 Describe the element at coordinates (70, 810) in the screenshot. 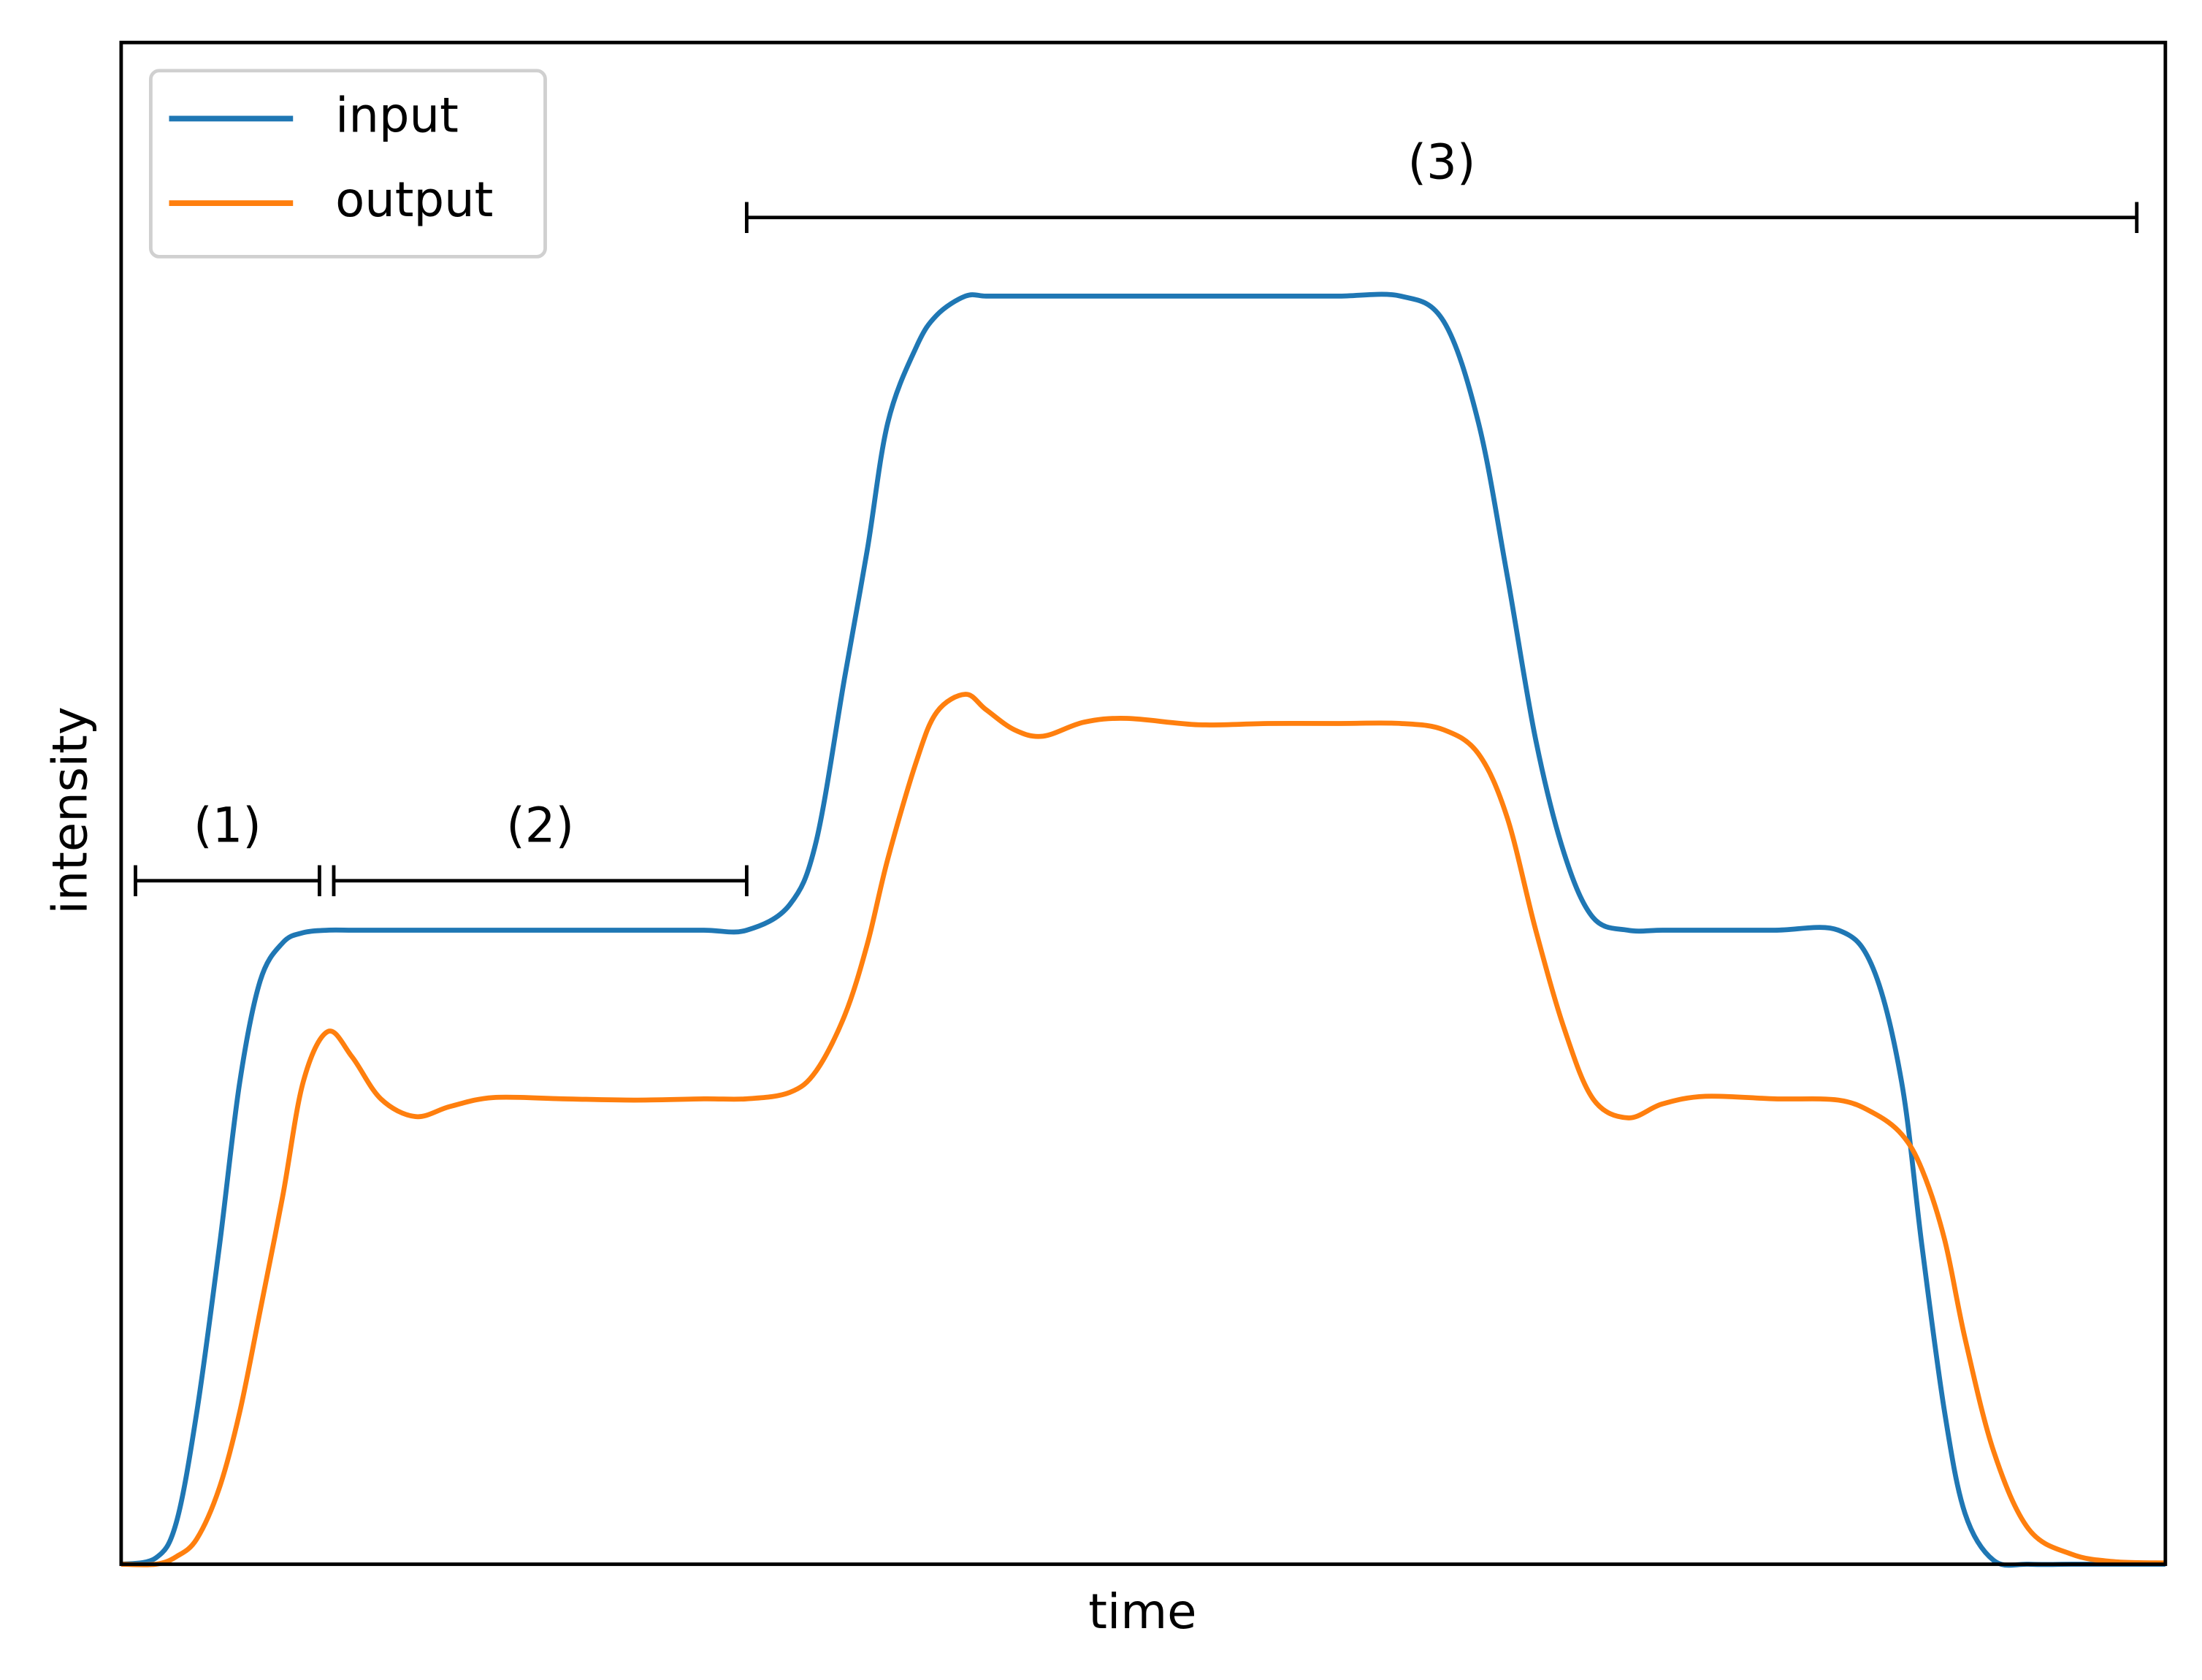

I see `y-axis-label: intensity` at that location.